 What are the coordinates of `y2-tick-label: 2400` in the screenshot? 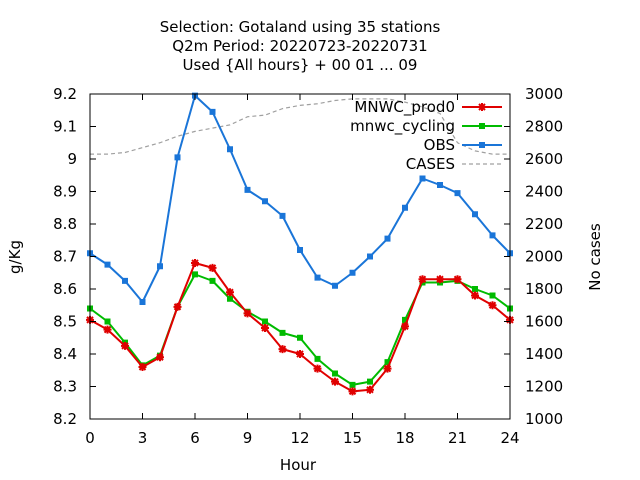 It's located at (544, 192).